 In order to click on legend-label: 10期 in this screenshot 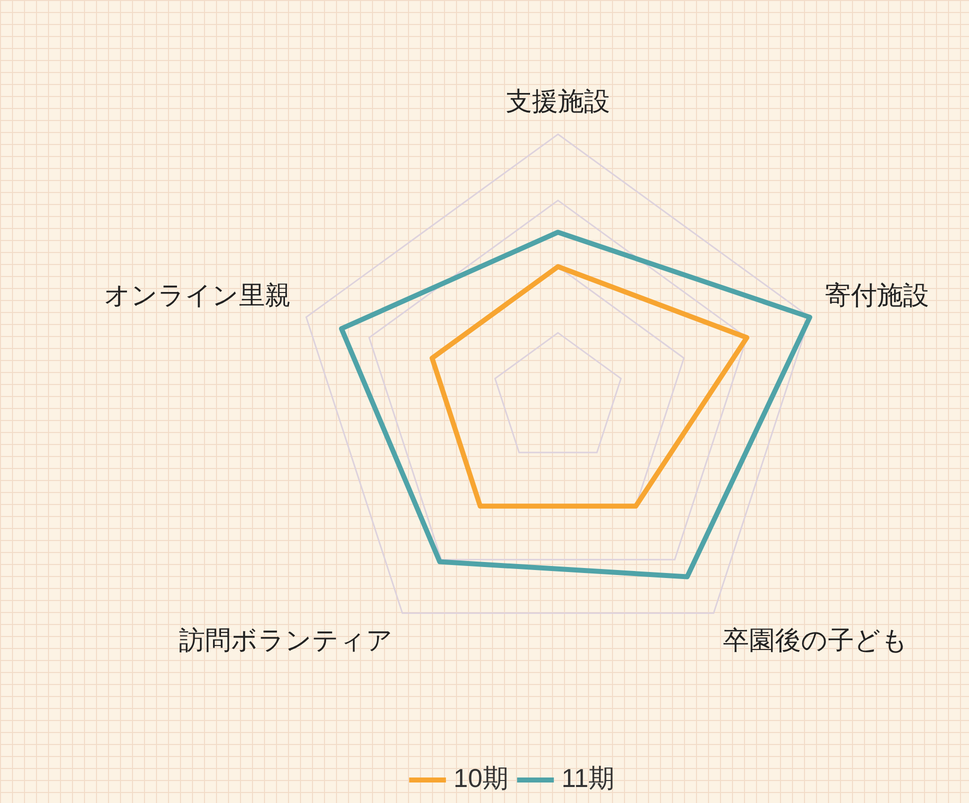, I will do `click(481, 778)`.